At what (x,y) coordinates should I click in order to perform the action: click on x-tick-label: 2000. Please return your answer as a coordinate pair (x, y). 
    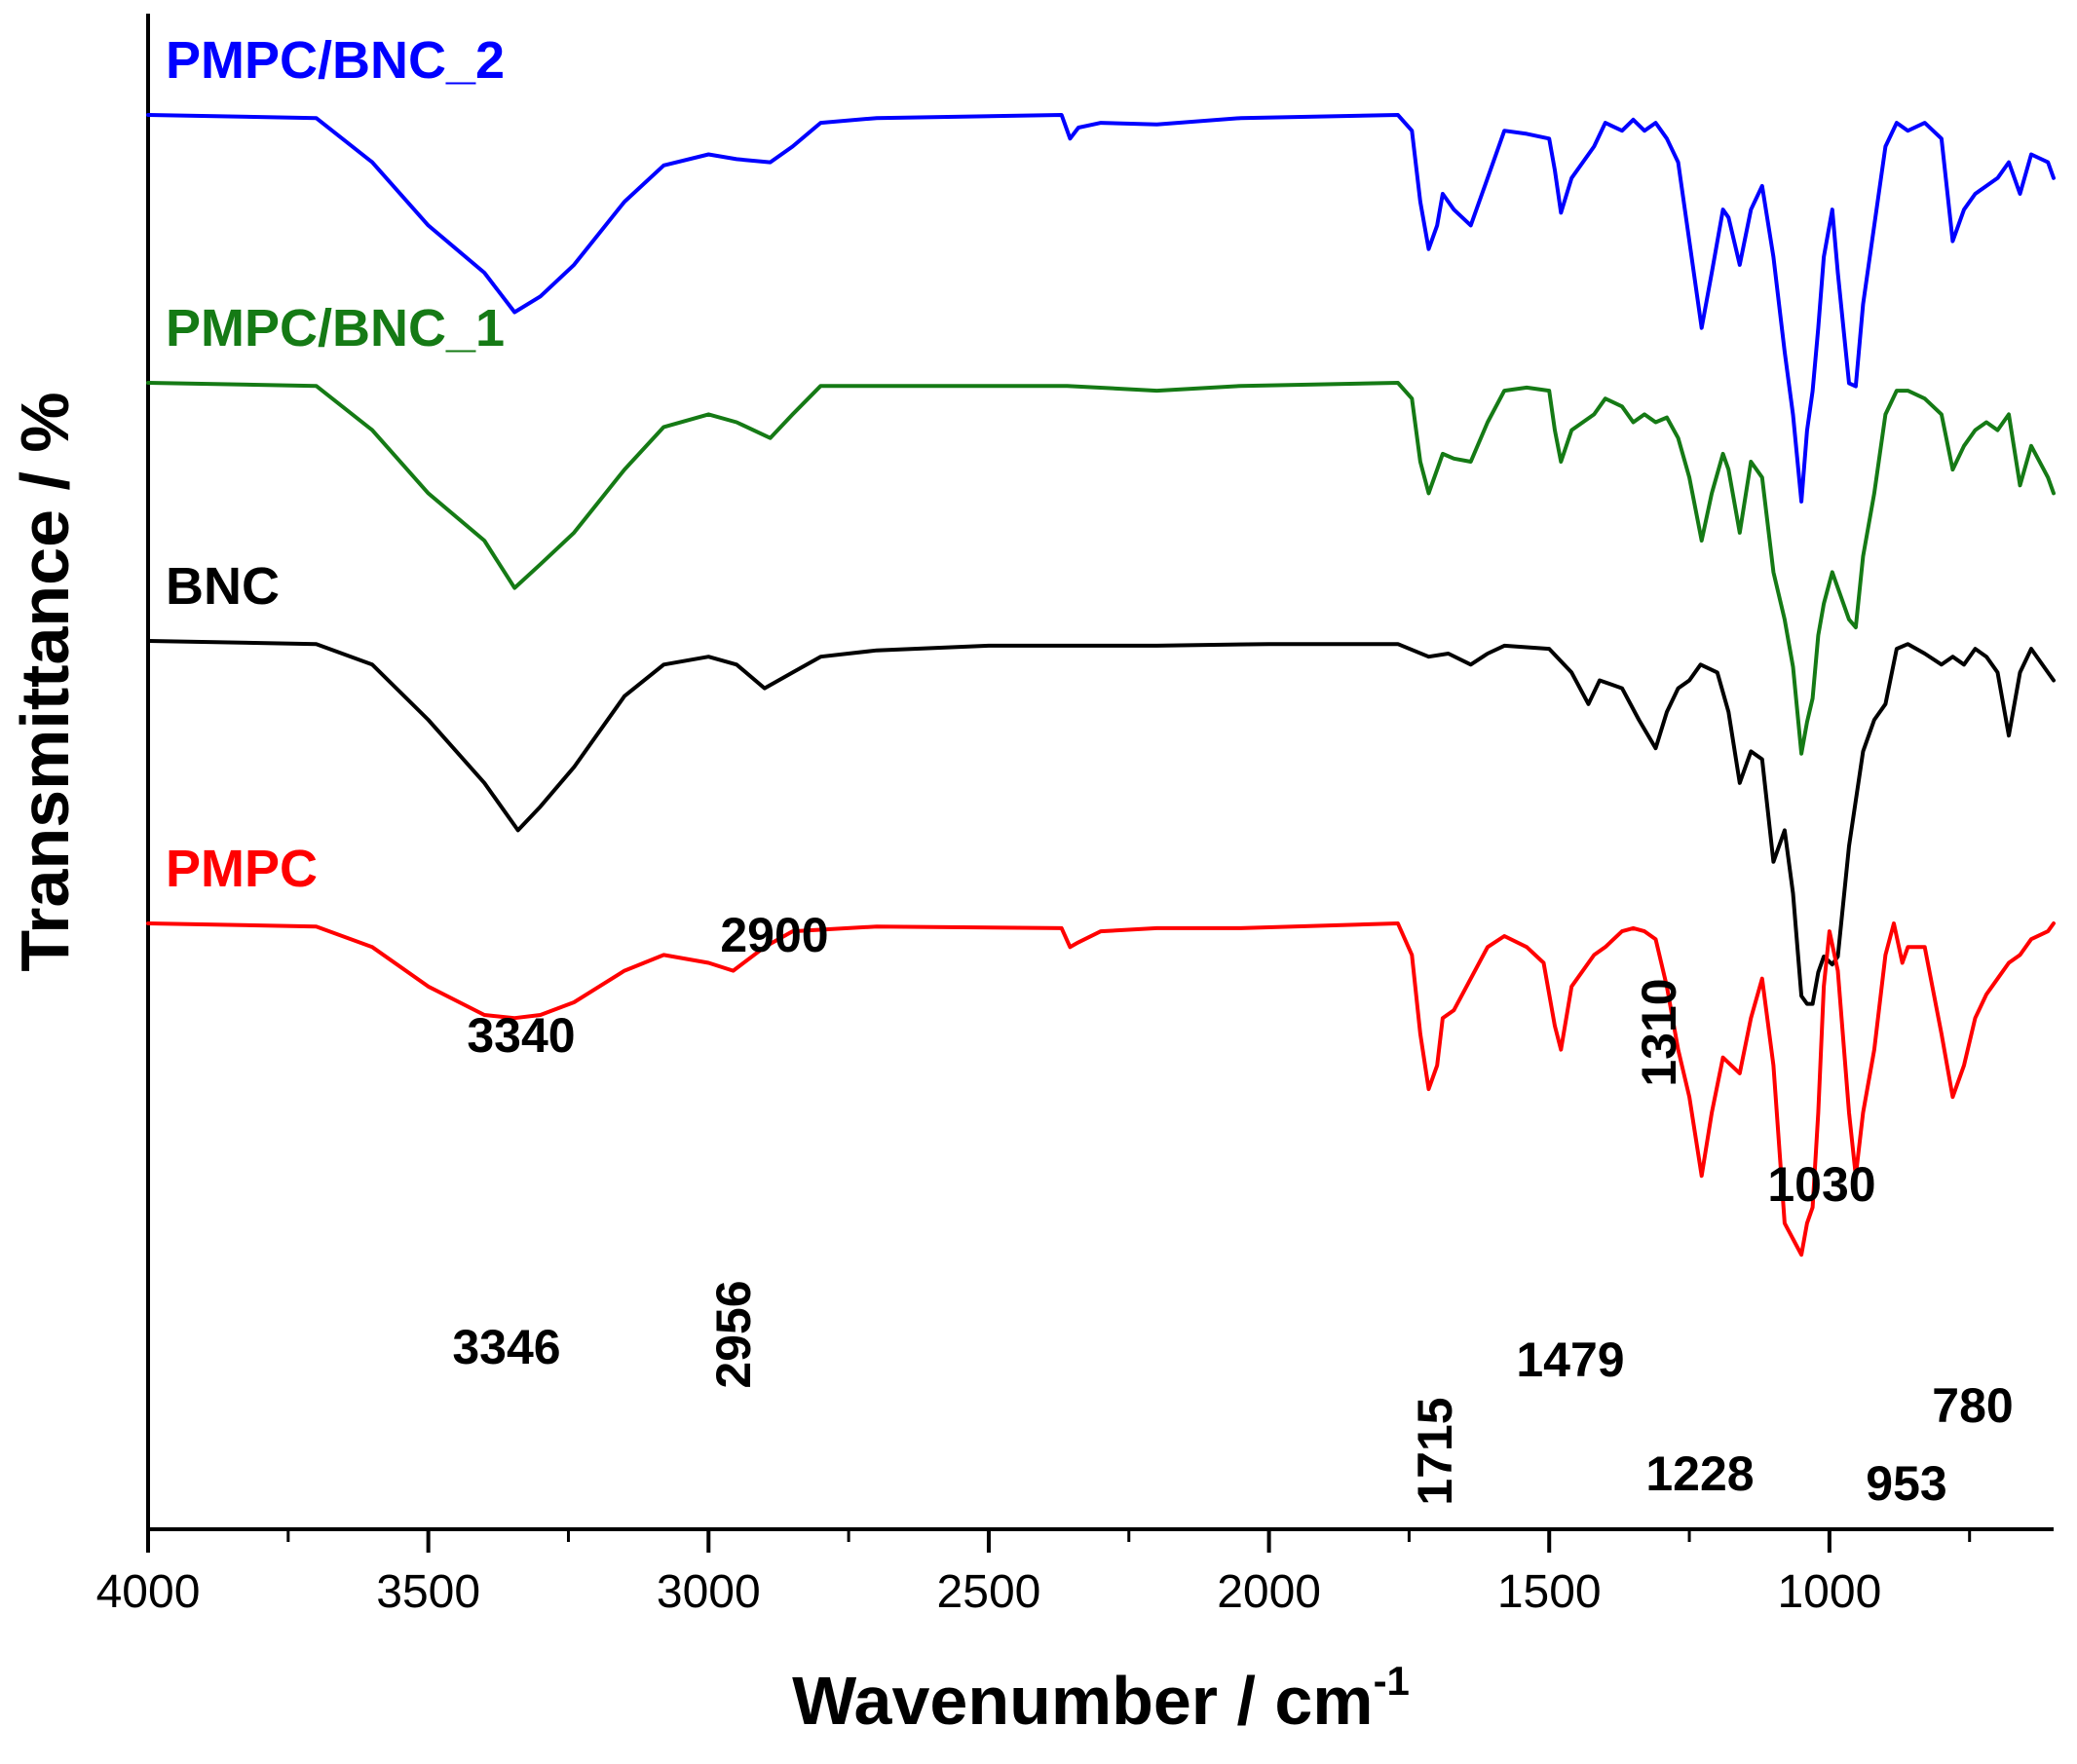
    Looking at the image, I should click on (1269, 1592).